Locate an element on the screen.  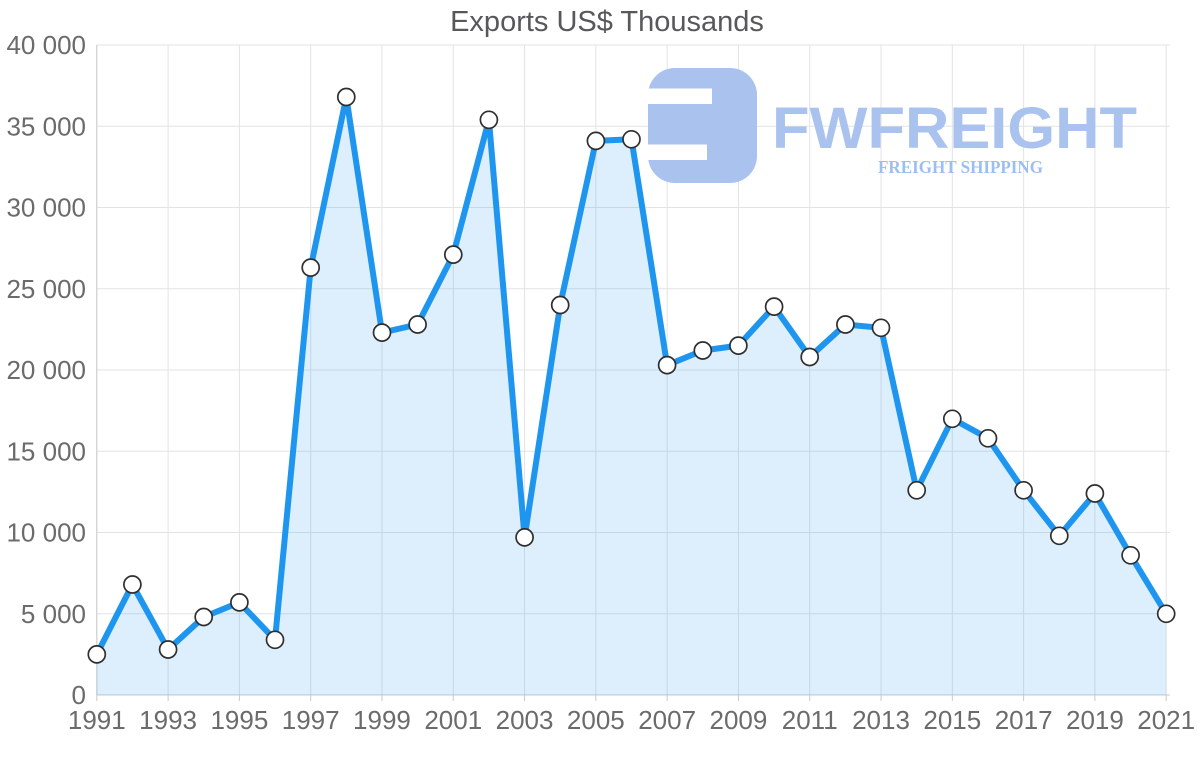
fwfreight-logo-icon is located at coordinates (698, 125).